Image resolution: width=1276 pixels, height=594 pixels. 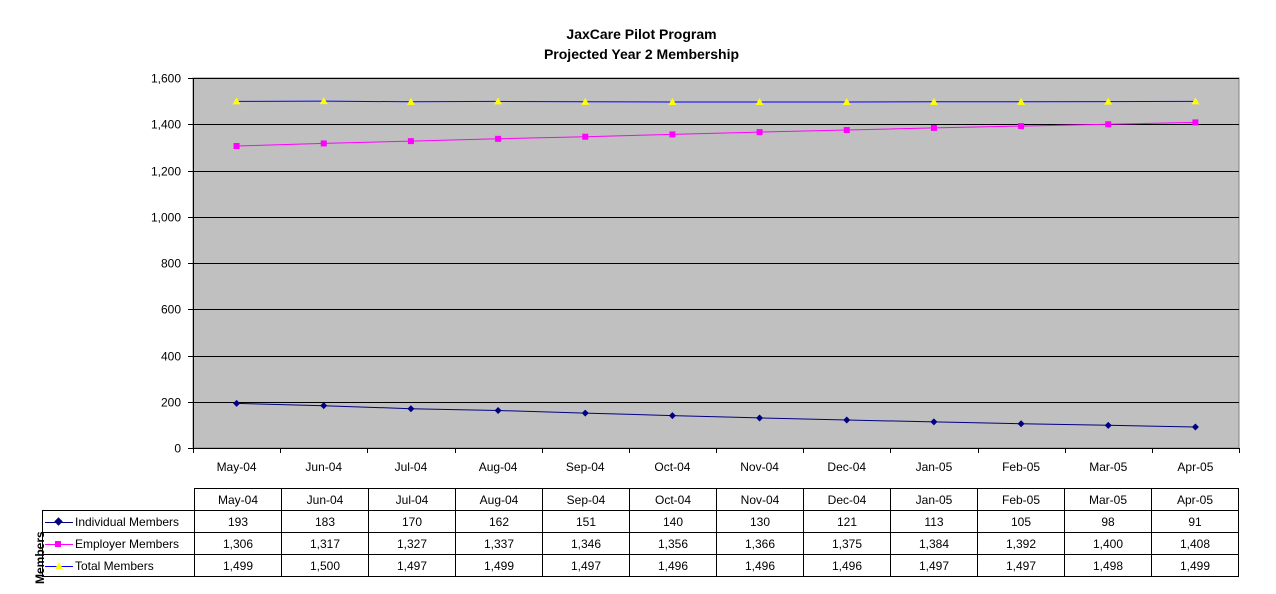 I want to click on y-tick-label: 400, so click(x=171, y=357).